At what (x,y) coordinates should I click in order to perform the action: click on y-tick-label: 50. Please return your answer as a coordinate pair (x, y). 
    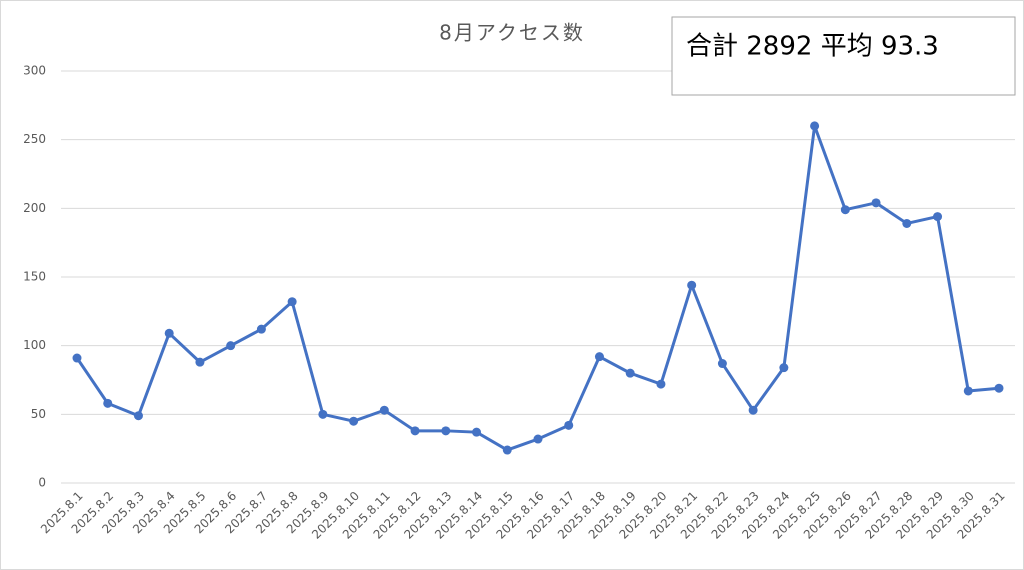
    Looking at the image, I should click on (38, 414).